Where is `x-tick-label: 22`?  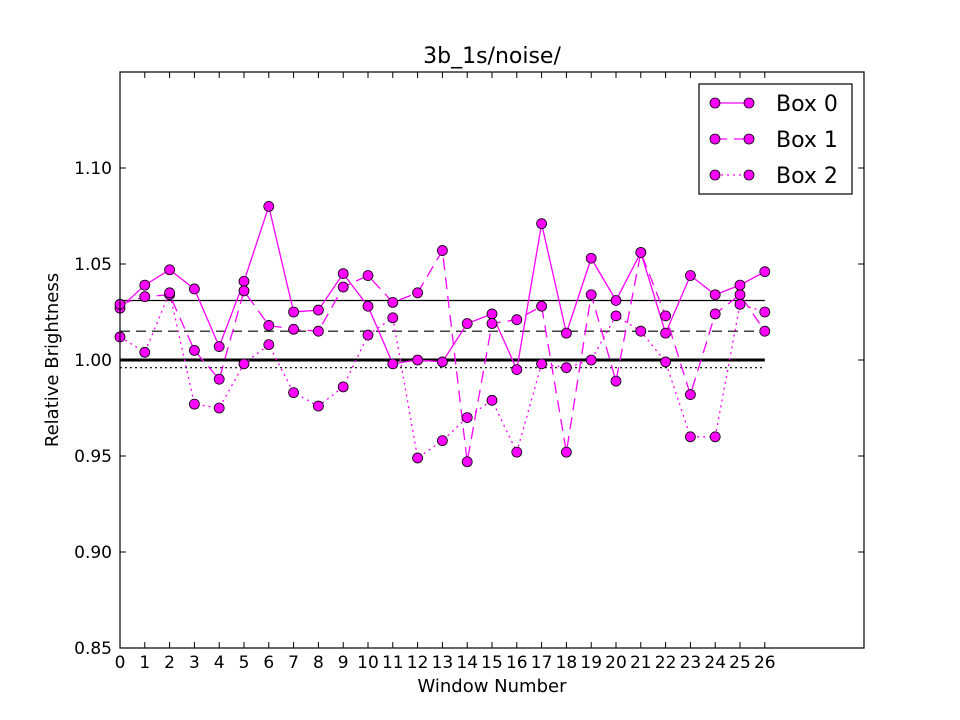
x-tick-label: 22 is located at coordinates (666, 663).